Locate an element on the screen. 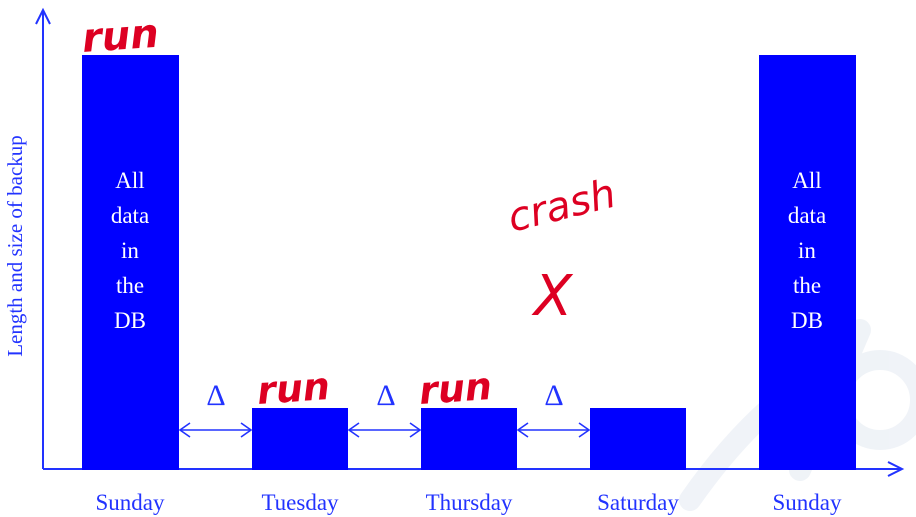 The height and width of the screenshot is (517, 916). y-axis-arrowhead is located at coordinates (43, 16).